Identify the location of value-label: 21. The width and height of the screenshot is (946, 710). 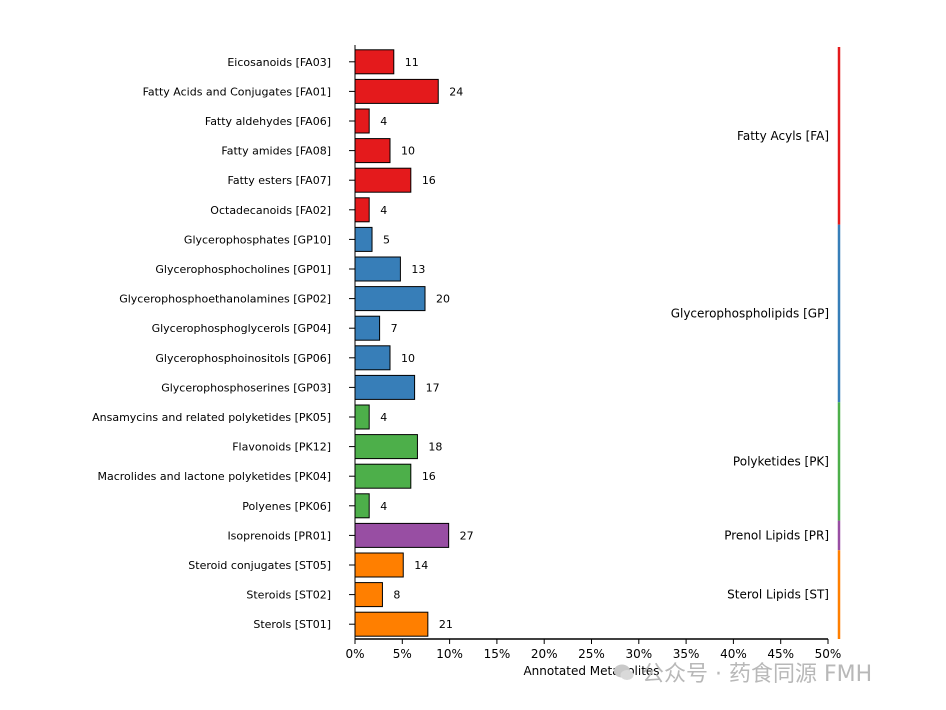
(446, 624).